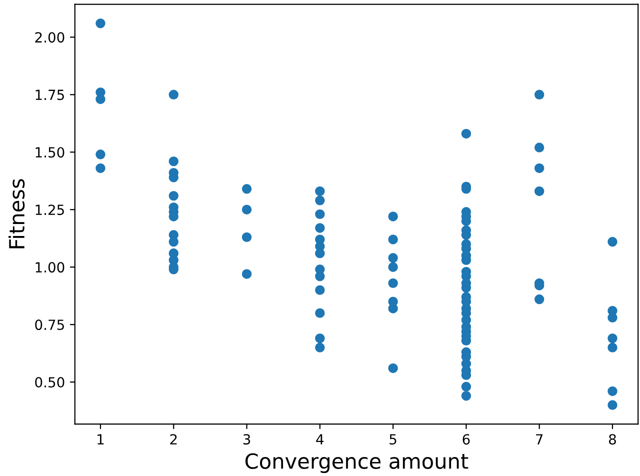 The width and height of the screenshot is (640, 476). I want to click on x-tick-label: 1, so click(101, 439).